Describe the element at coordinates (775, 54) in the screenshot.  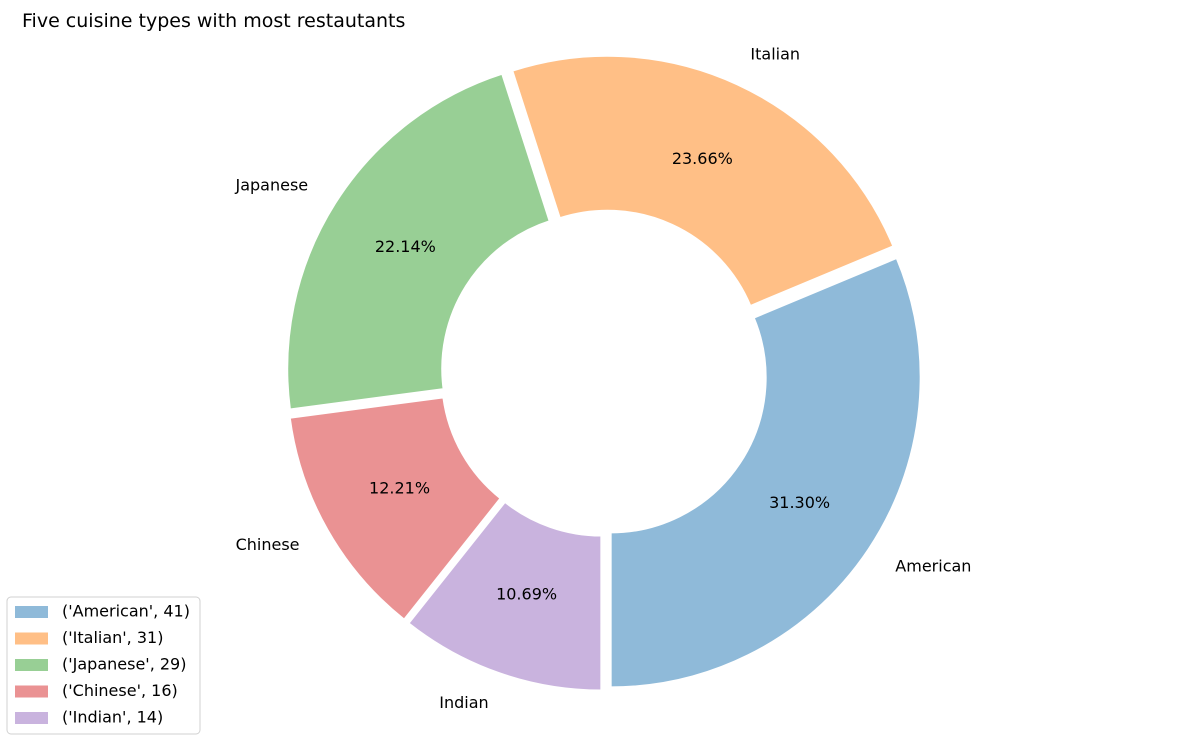
I see `slice-label-italian: Italian` at that location.